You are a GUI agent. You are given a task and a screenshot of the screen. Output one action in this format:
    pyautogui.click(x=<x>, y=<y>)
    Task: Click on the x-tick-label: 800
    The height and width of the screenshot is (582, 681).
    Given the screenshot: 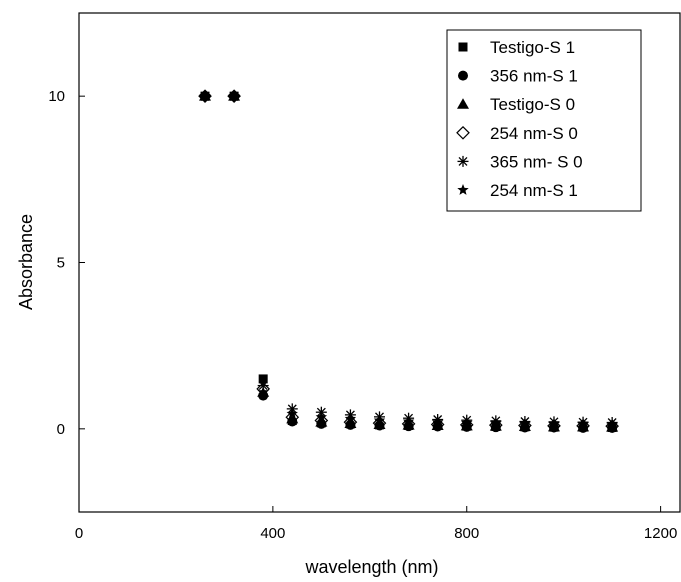 What is the action you would take?
    pyautogui.click(x=466, y=533)
    